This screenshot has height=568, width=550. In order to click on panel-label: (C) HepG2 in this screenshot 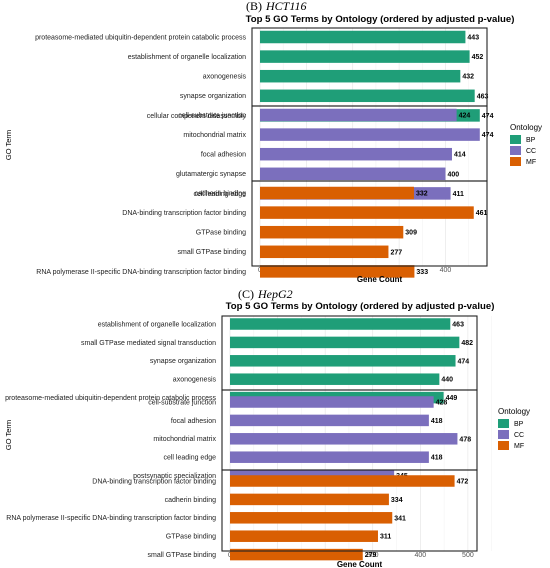, I will do `click(265, 294)`.